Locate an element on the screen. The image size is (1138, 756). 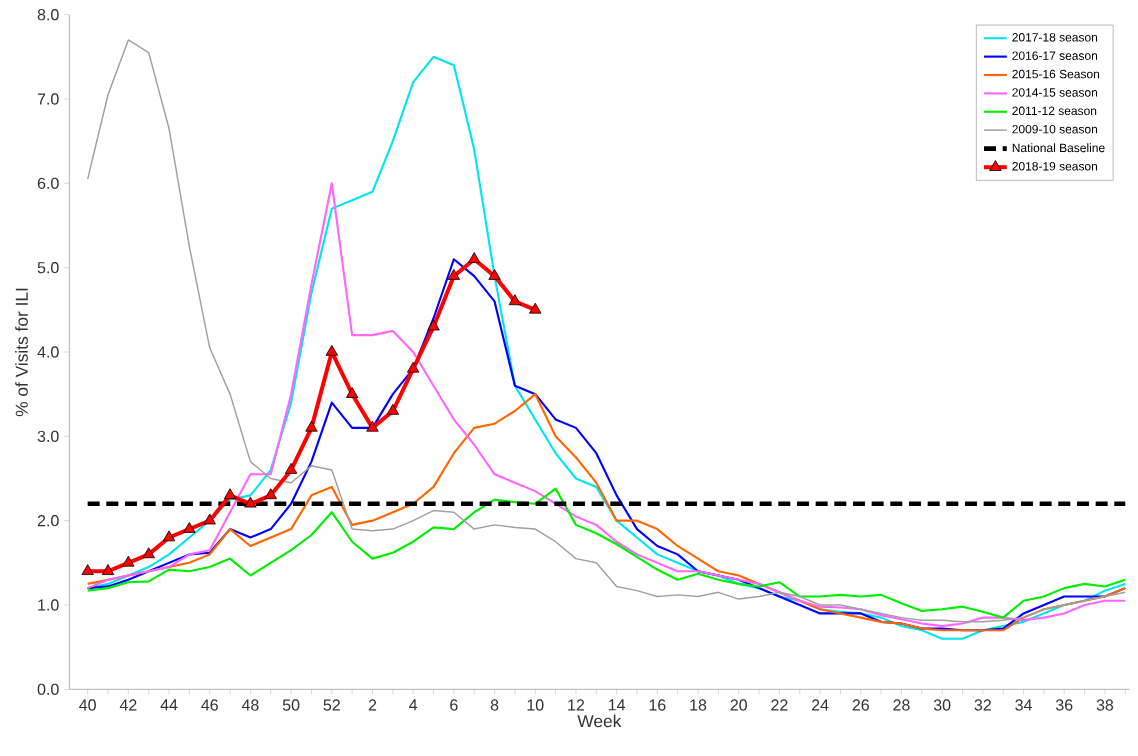
y-tick-label: 5.0 is located at coordinates (48, 268).